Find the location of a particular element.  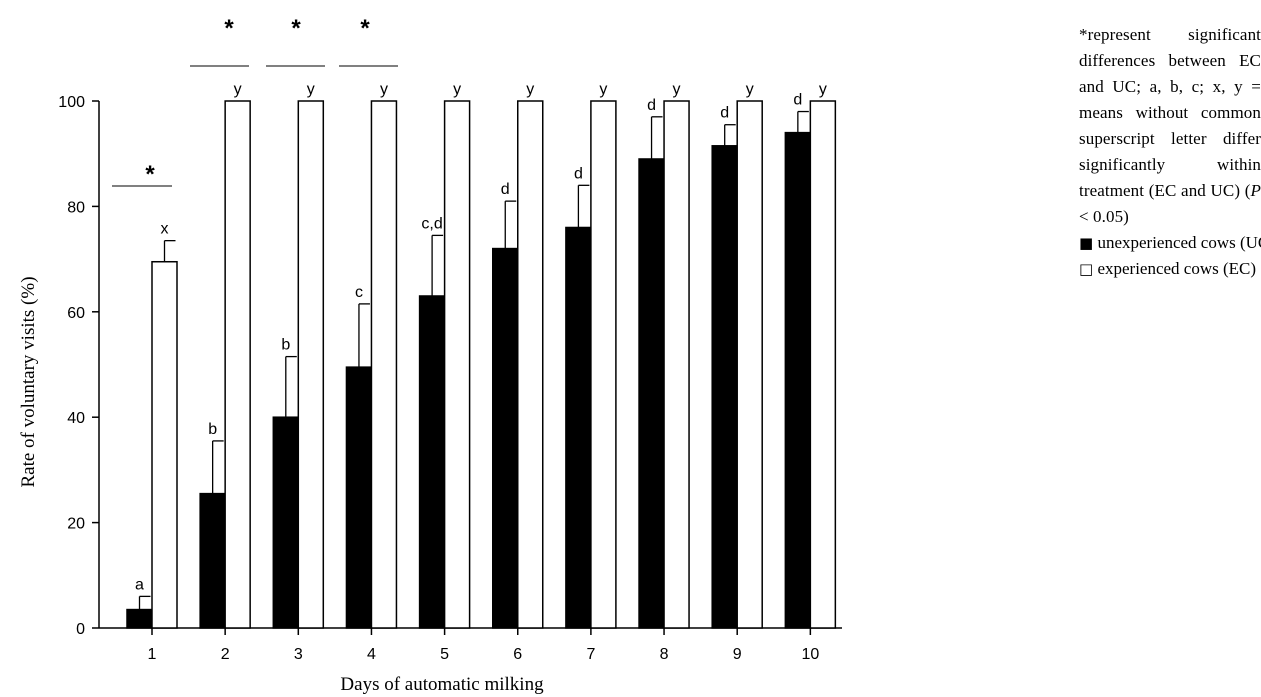

x-tick-label: 6 is located at coordinates (517, 654).